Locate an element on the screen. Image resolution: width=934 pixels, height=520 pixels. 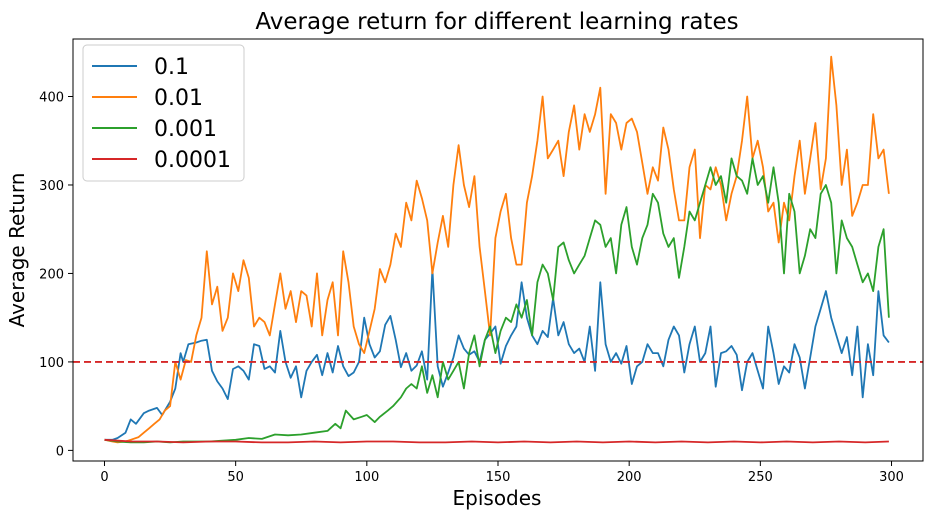
x-axis-title: Episodes is located at coordinates (497, 498).